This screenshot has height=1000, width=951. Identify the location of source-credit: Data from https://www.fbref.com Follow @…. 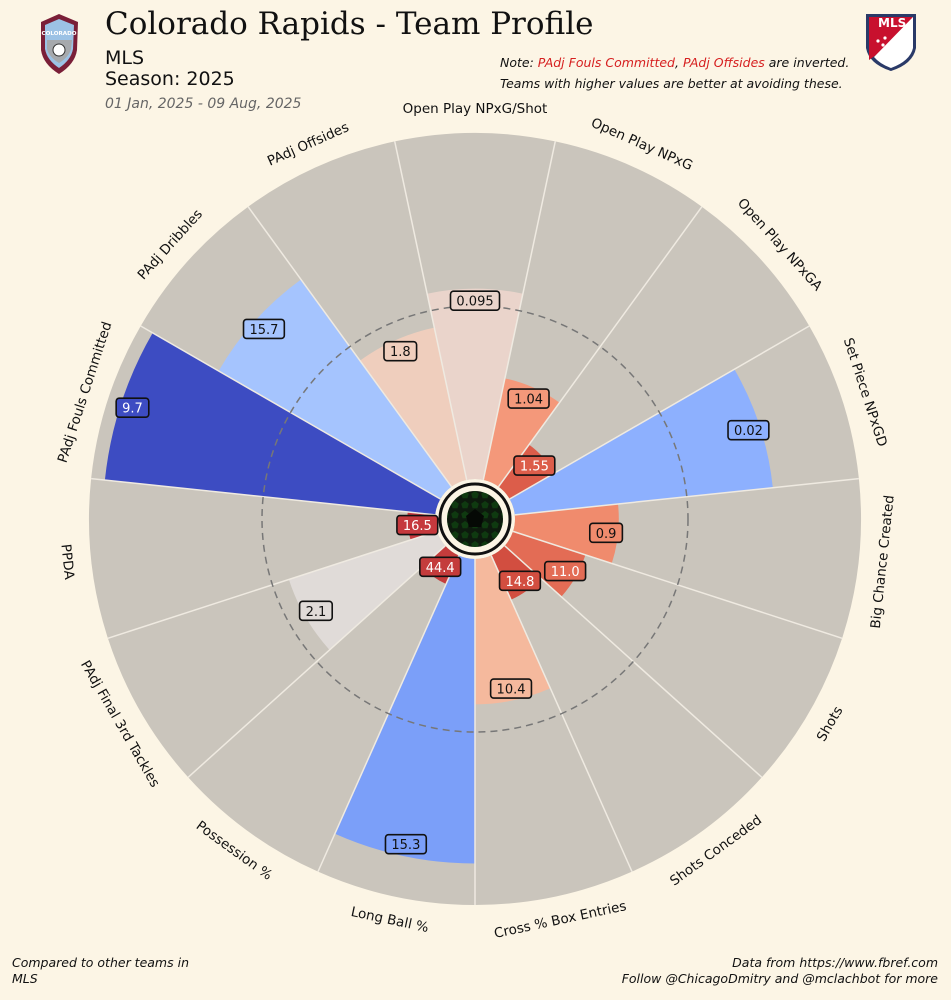
(780, 971).